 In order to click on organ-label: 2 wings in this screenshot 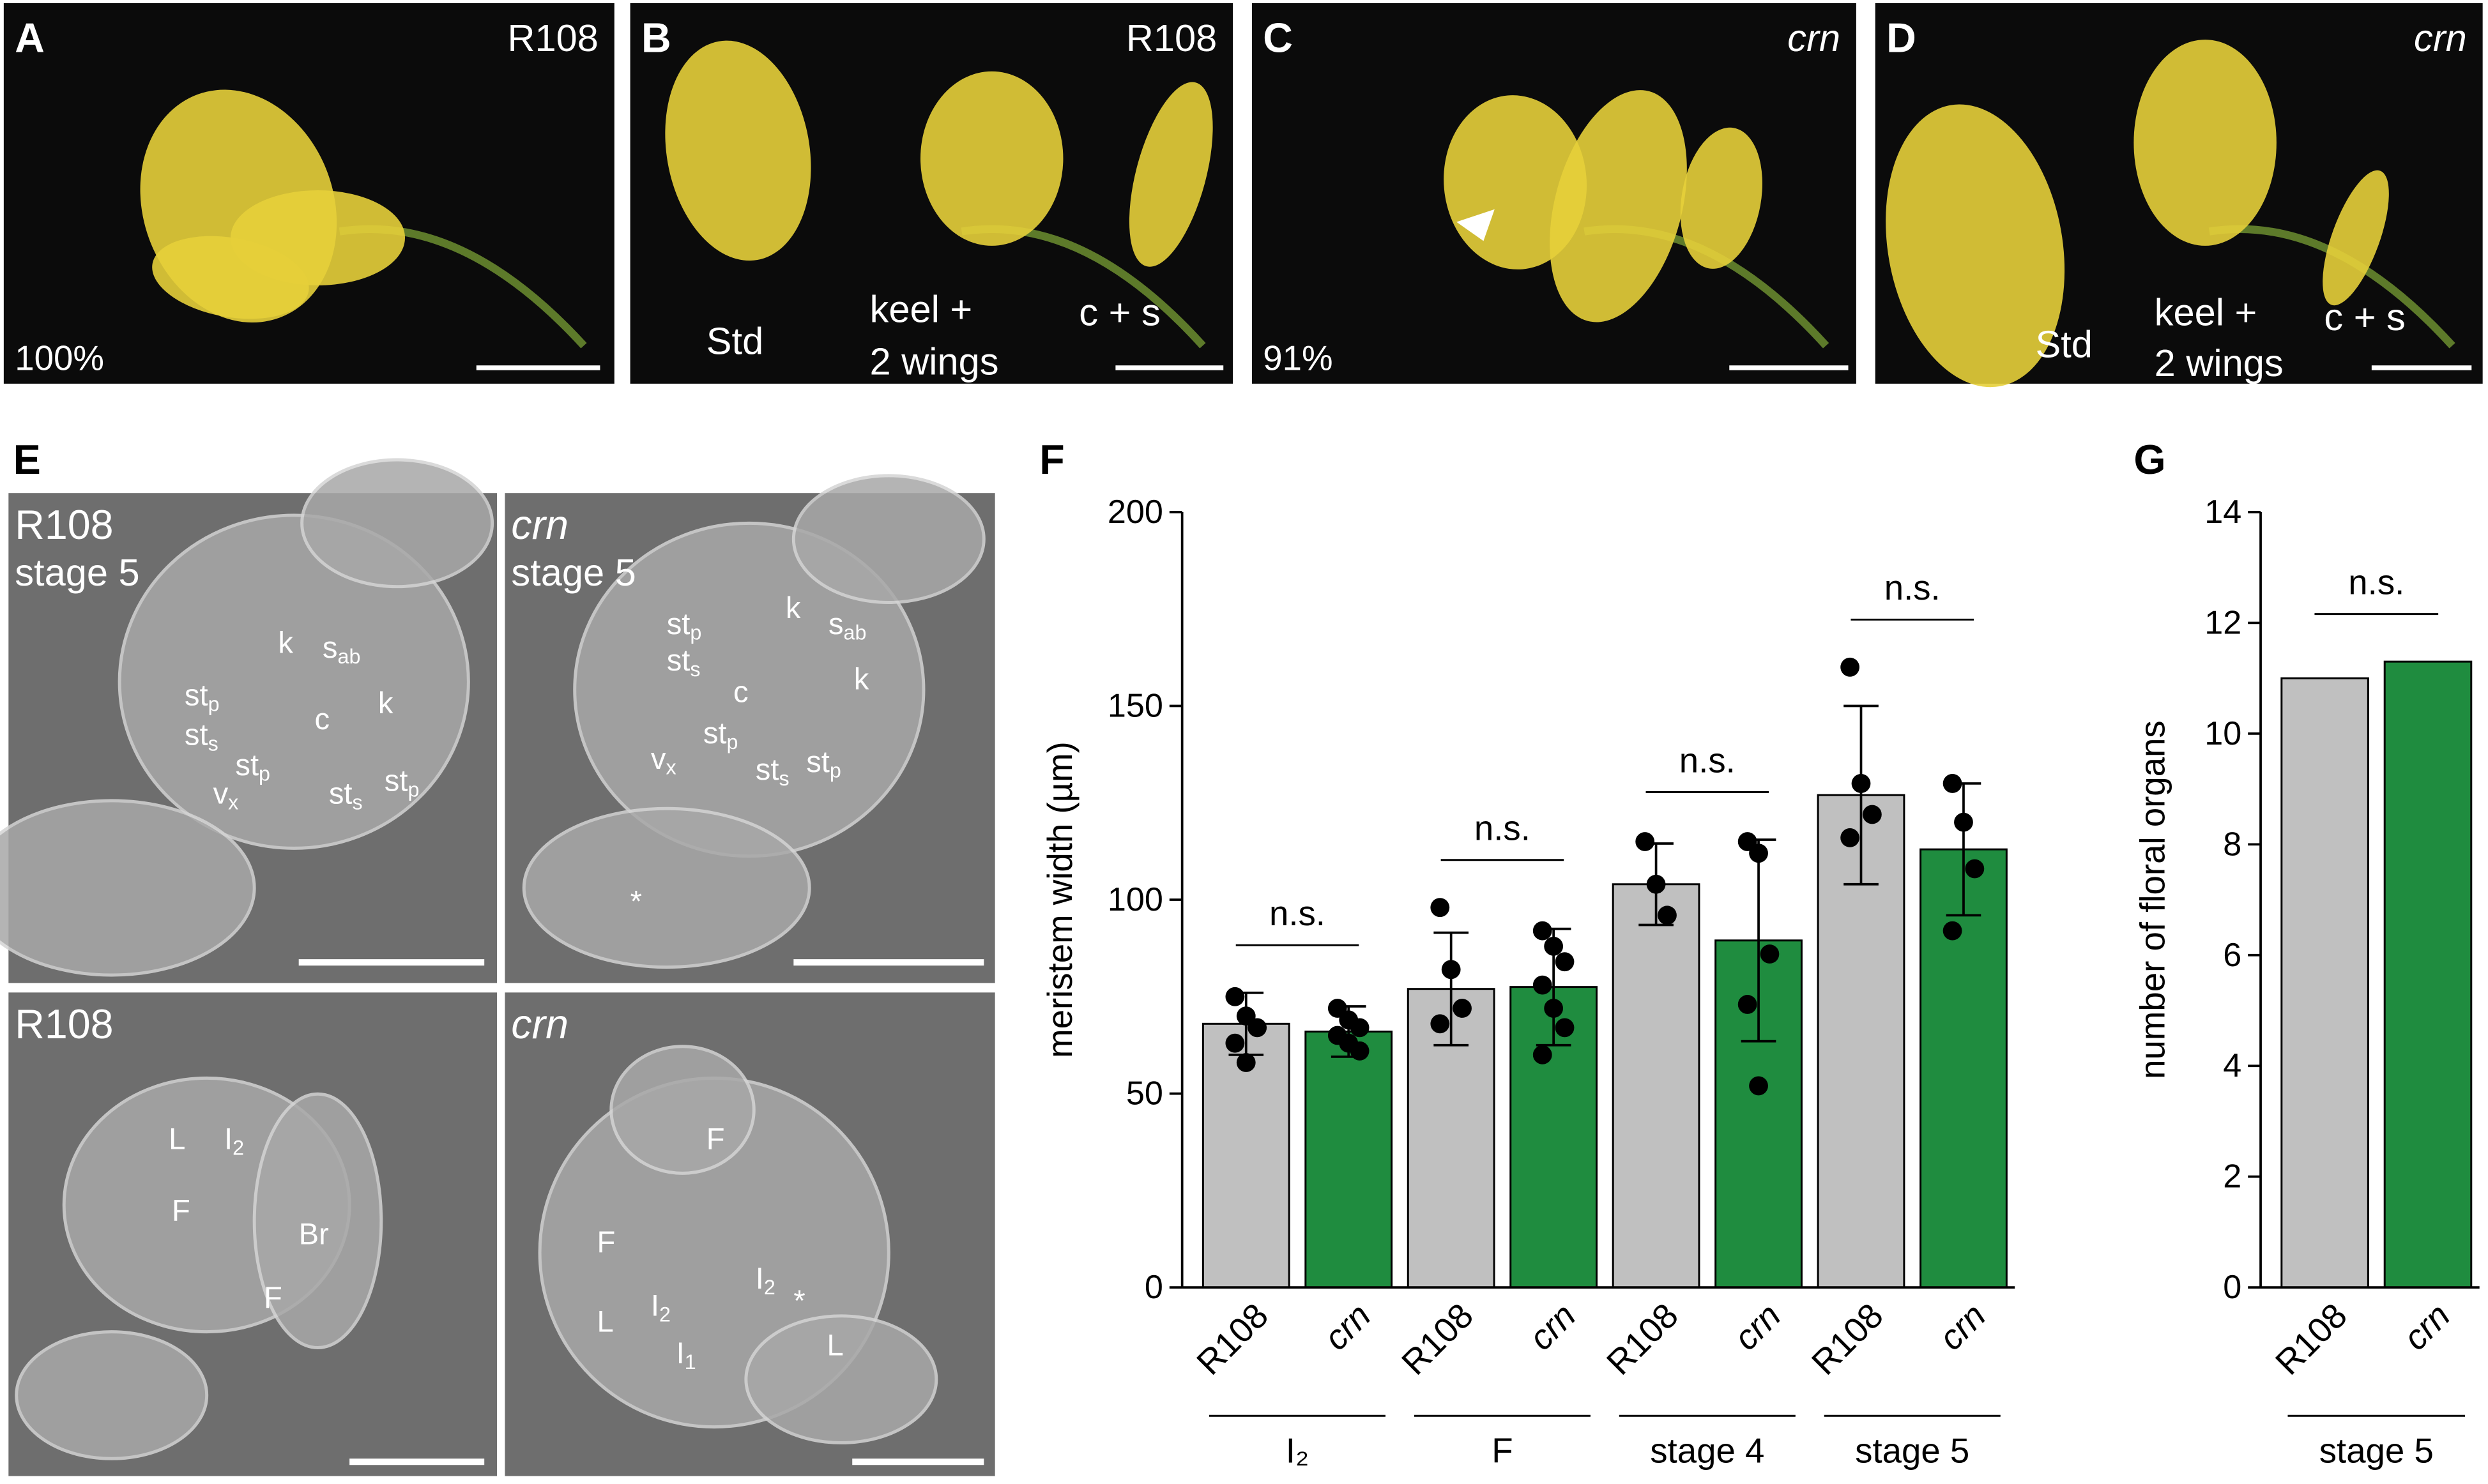, I will do `click(935, 361)`.